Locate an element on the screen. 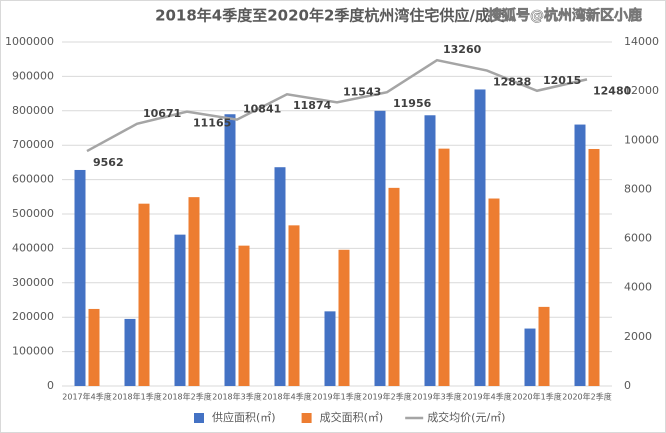  legend-label: 供应面积(㎡) is located at coordinates (244, 417).